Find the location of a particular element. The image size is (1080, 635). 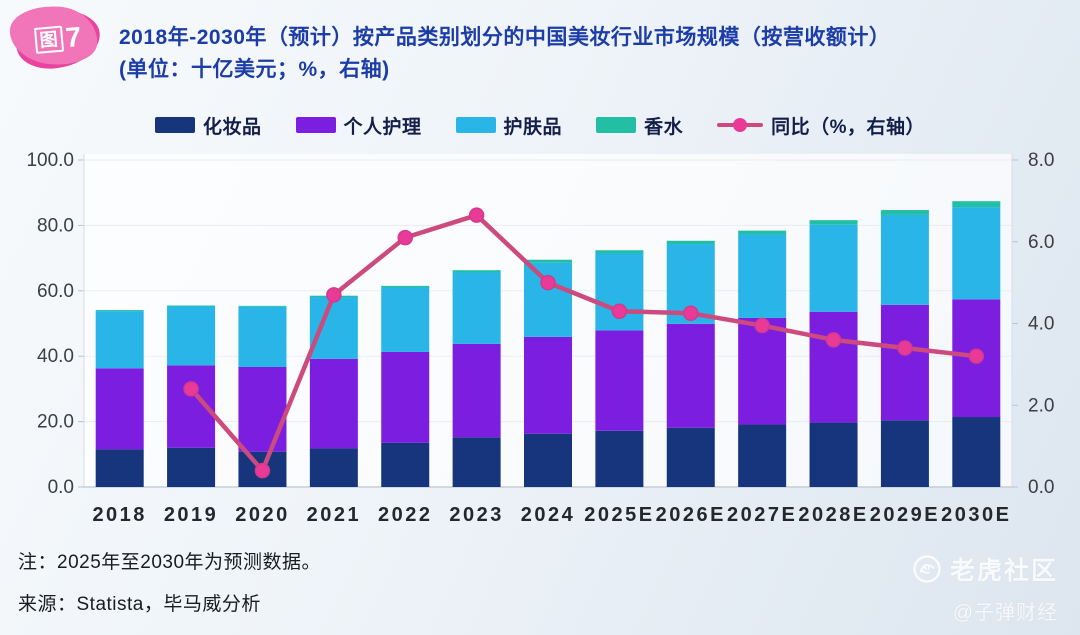

x-axis-label-2022: 2022 is located at coordinates (405, 515).